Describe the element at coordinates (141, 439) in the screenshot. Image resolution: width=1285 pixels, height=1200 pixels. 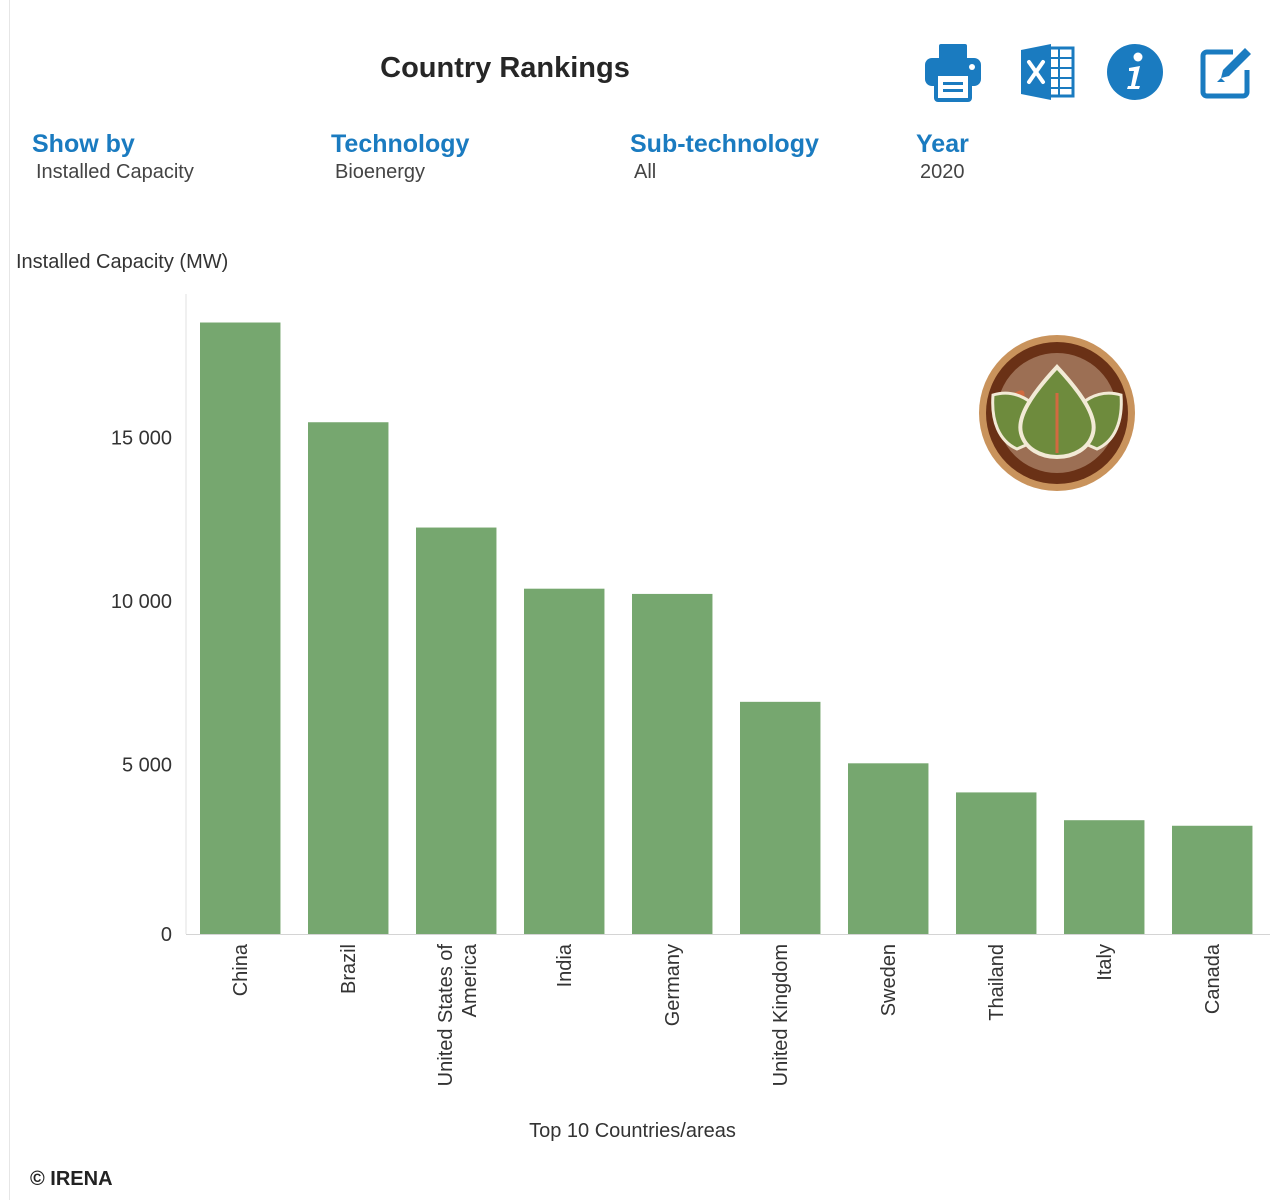
I see `y-tick-label: 15 000` at that location.